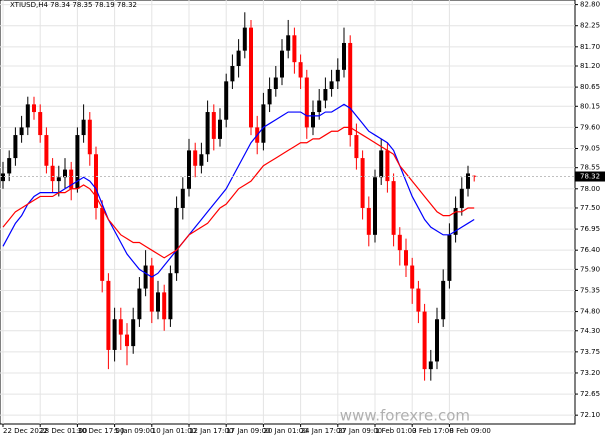 The width and height of the screenshot is (614, 436). What do you see at coordinates (590, 352) in the screenshot?
I see `y-tick-label: 73.75` at bounding box center [590, 352].